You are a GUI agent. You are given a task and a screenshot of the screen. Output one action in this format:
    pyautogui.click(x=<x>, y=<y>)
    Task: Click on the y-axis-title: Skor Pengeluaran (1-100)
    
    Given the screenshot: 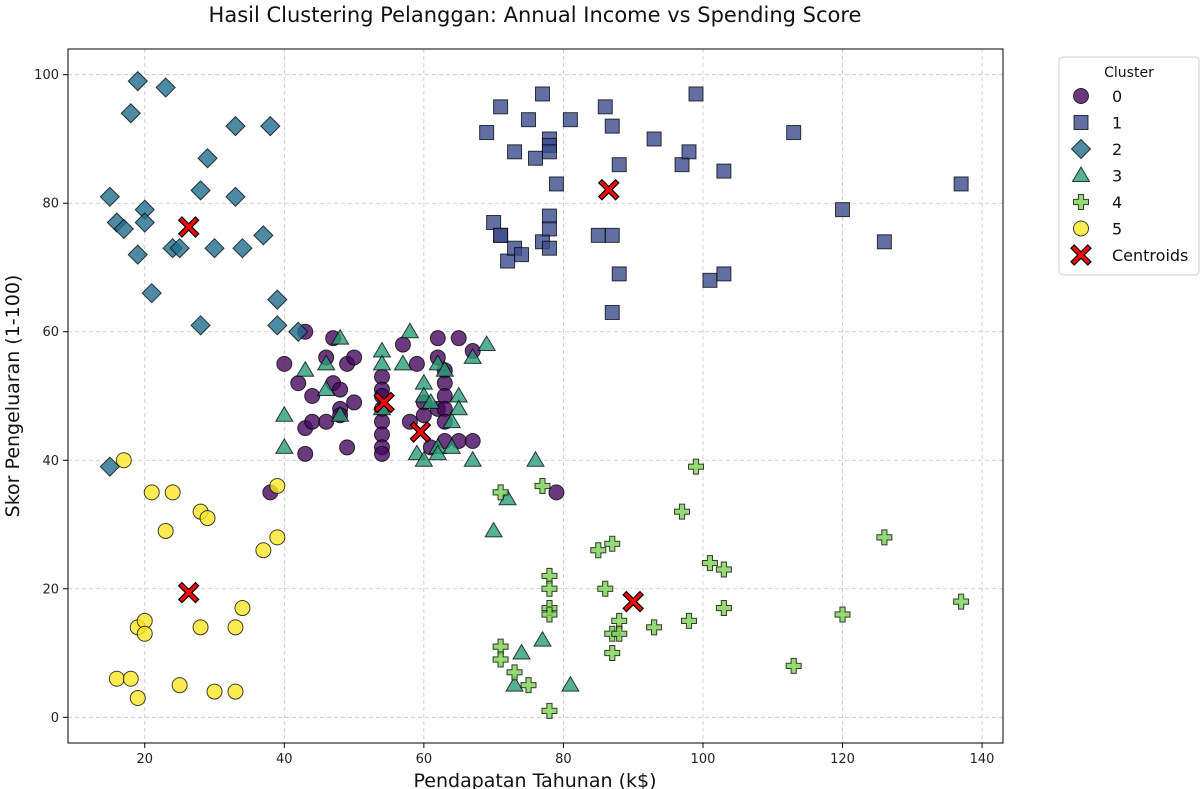 What is the action you would take?
    pyautogui.click(x=13, y=396)
    